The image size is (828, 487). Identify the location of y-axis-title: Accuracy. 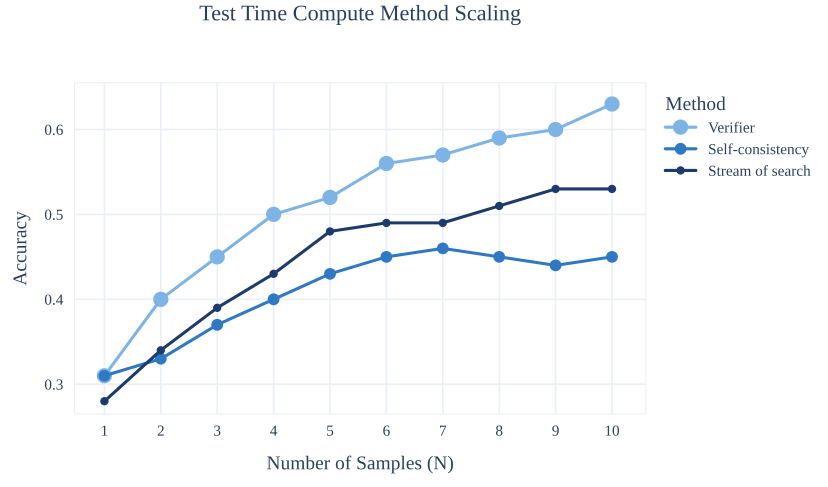
(21, 248).